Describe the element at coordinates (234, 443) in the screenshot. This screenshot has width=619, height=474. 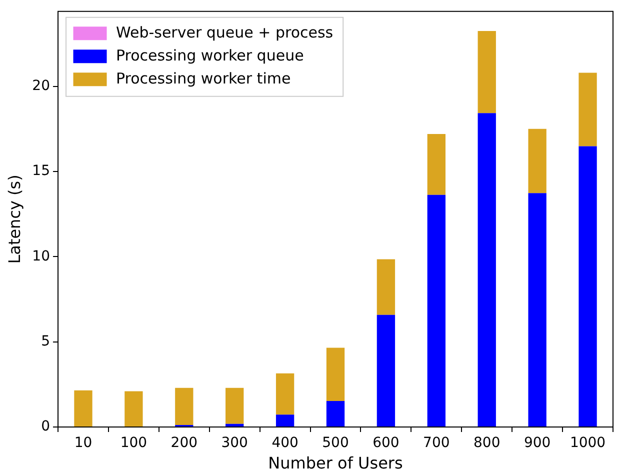
I see `x-tick-label: 300` at that location.